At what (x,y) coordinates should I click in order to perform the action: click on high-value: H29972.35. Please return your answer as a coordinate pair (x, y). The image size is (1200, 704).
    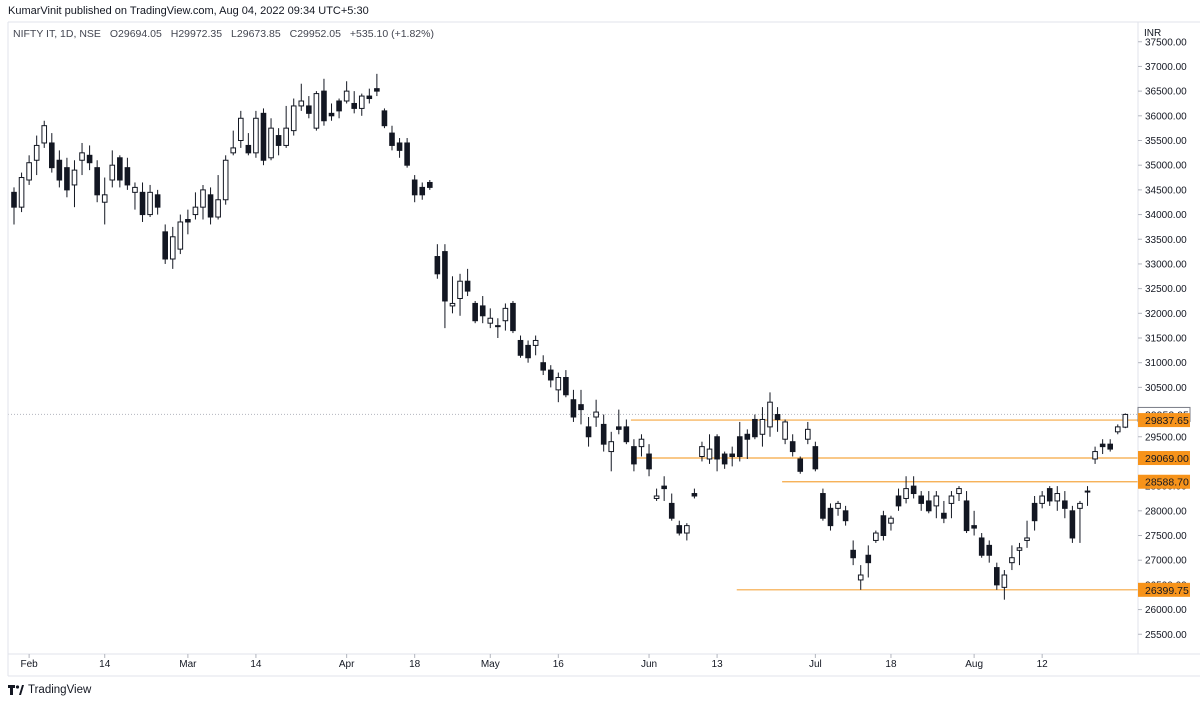
    Looking at the image, I should click on (196, 34).